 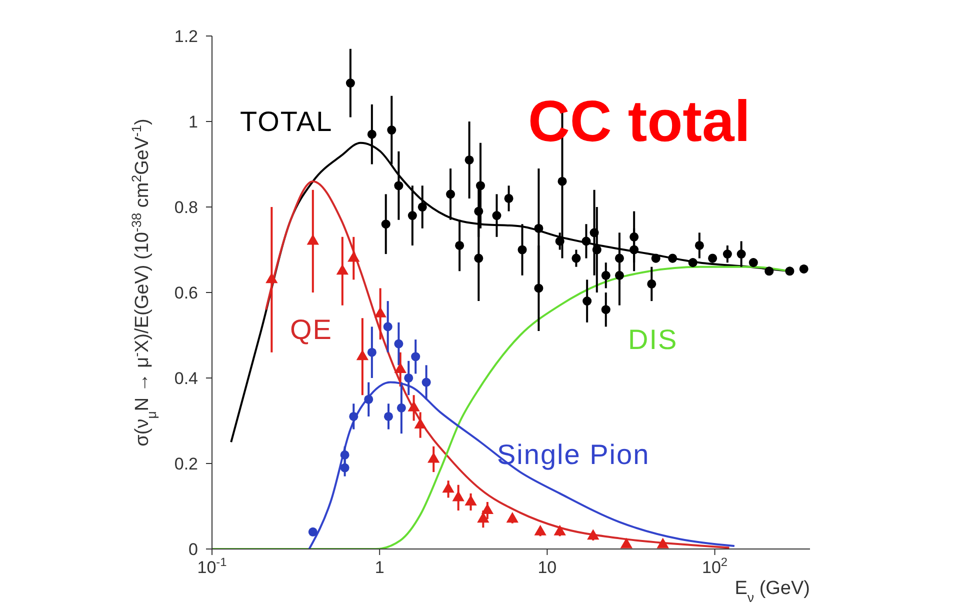 I want to click on series-label: DIS, so click(x=653, y=340).